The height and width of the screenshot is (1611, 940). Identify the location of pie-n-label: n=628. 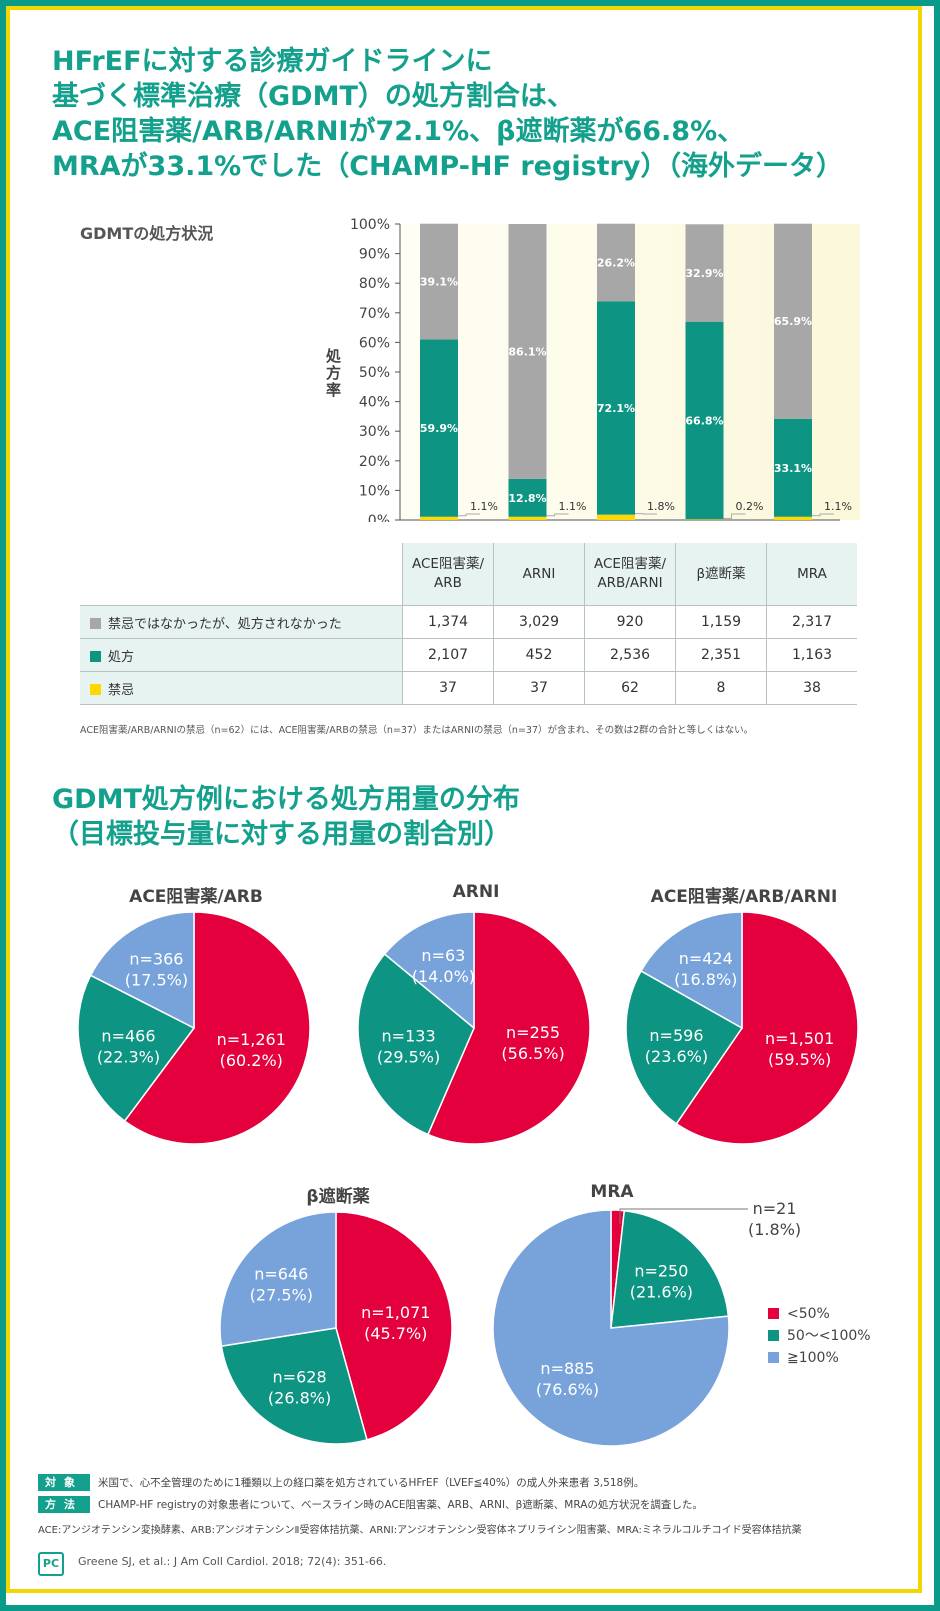
(300, 1377).